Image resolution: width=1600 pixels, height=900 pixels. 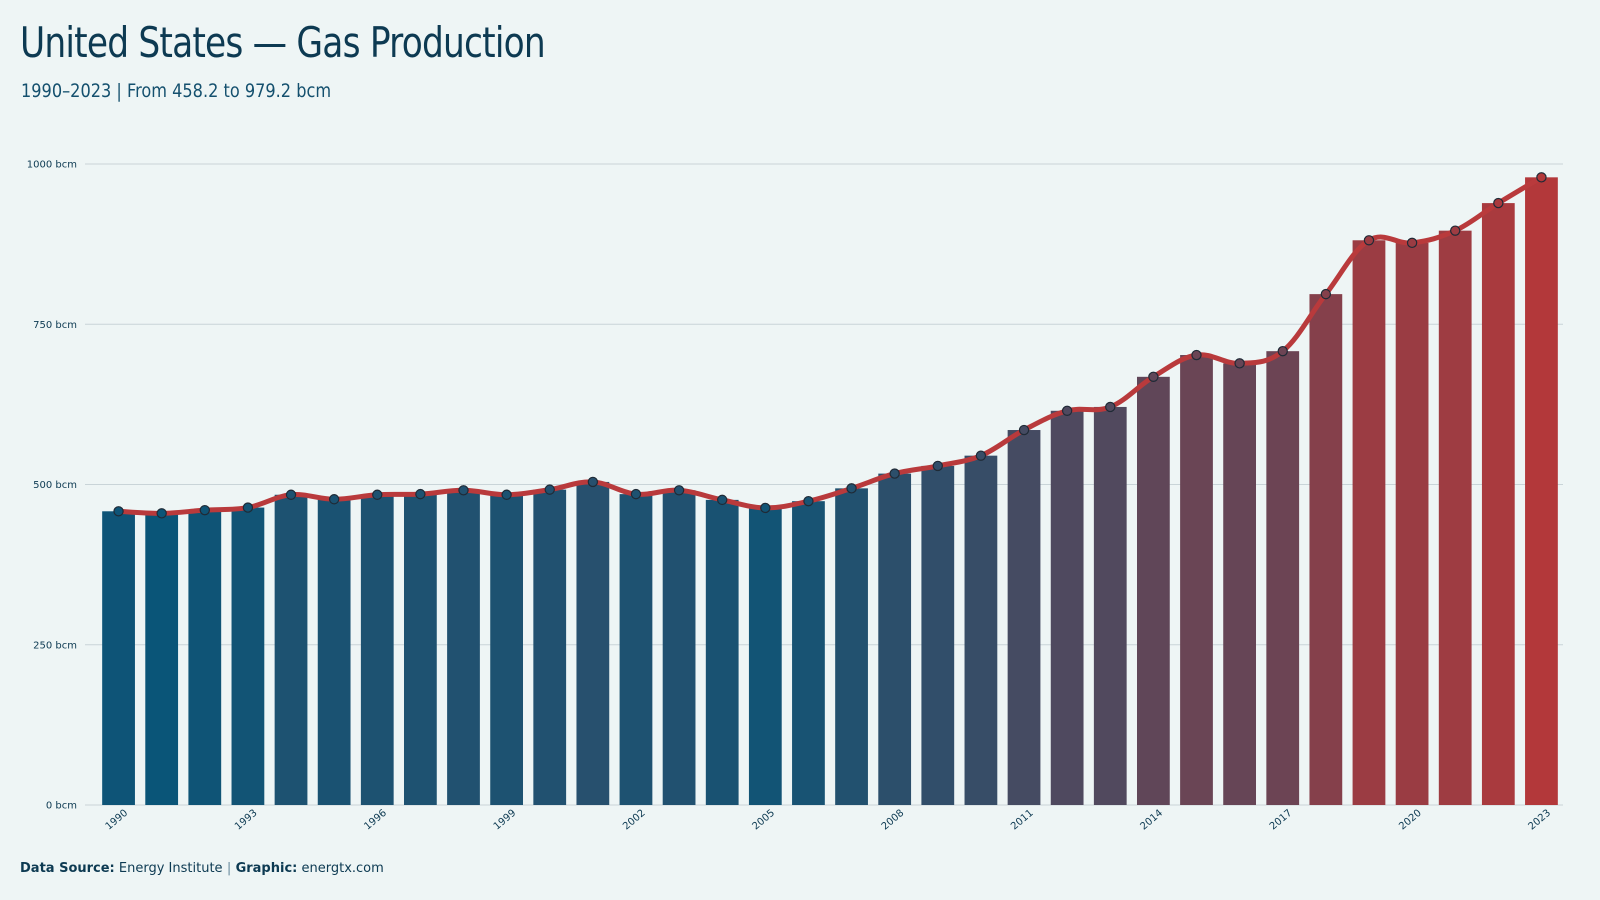 What do you see at coordinates (1541, 491) in the screenshot?
I see `bar-2023` at bounding box center [1541, 491].